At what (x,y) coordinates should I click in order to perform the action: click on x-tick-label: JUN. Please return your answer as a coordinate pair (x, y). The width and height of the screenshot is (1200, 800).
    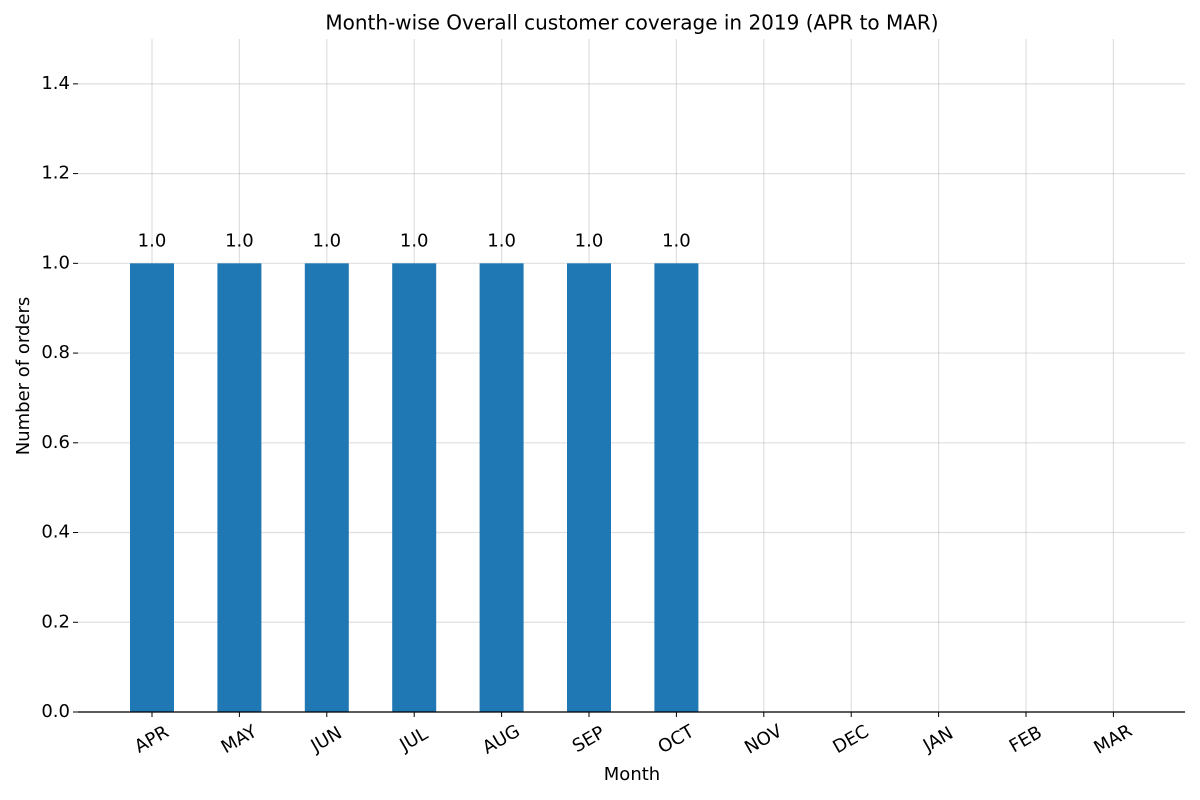
    Looking at the image, I should click on (326, 739).